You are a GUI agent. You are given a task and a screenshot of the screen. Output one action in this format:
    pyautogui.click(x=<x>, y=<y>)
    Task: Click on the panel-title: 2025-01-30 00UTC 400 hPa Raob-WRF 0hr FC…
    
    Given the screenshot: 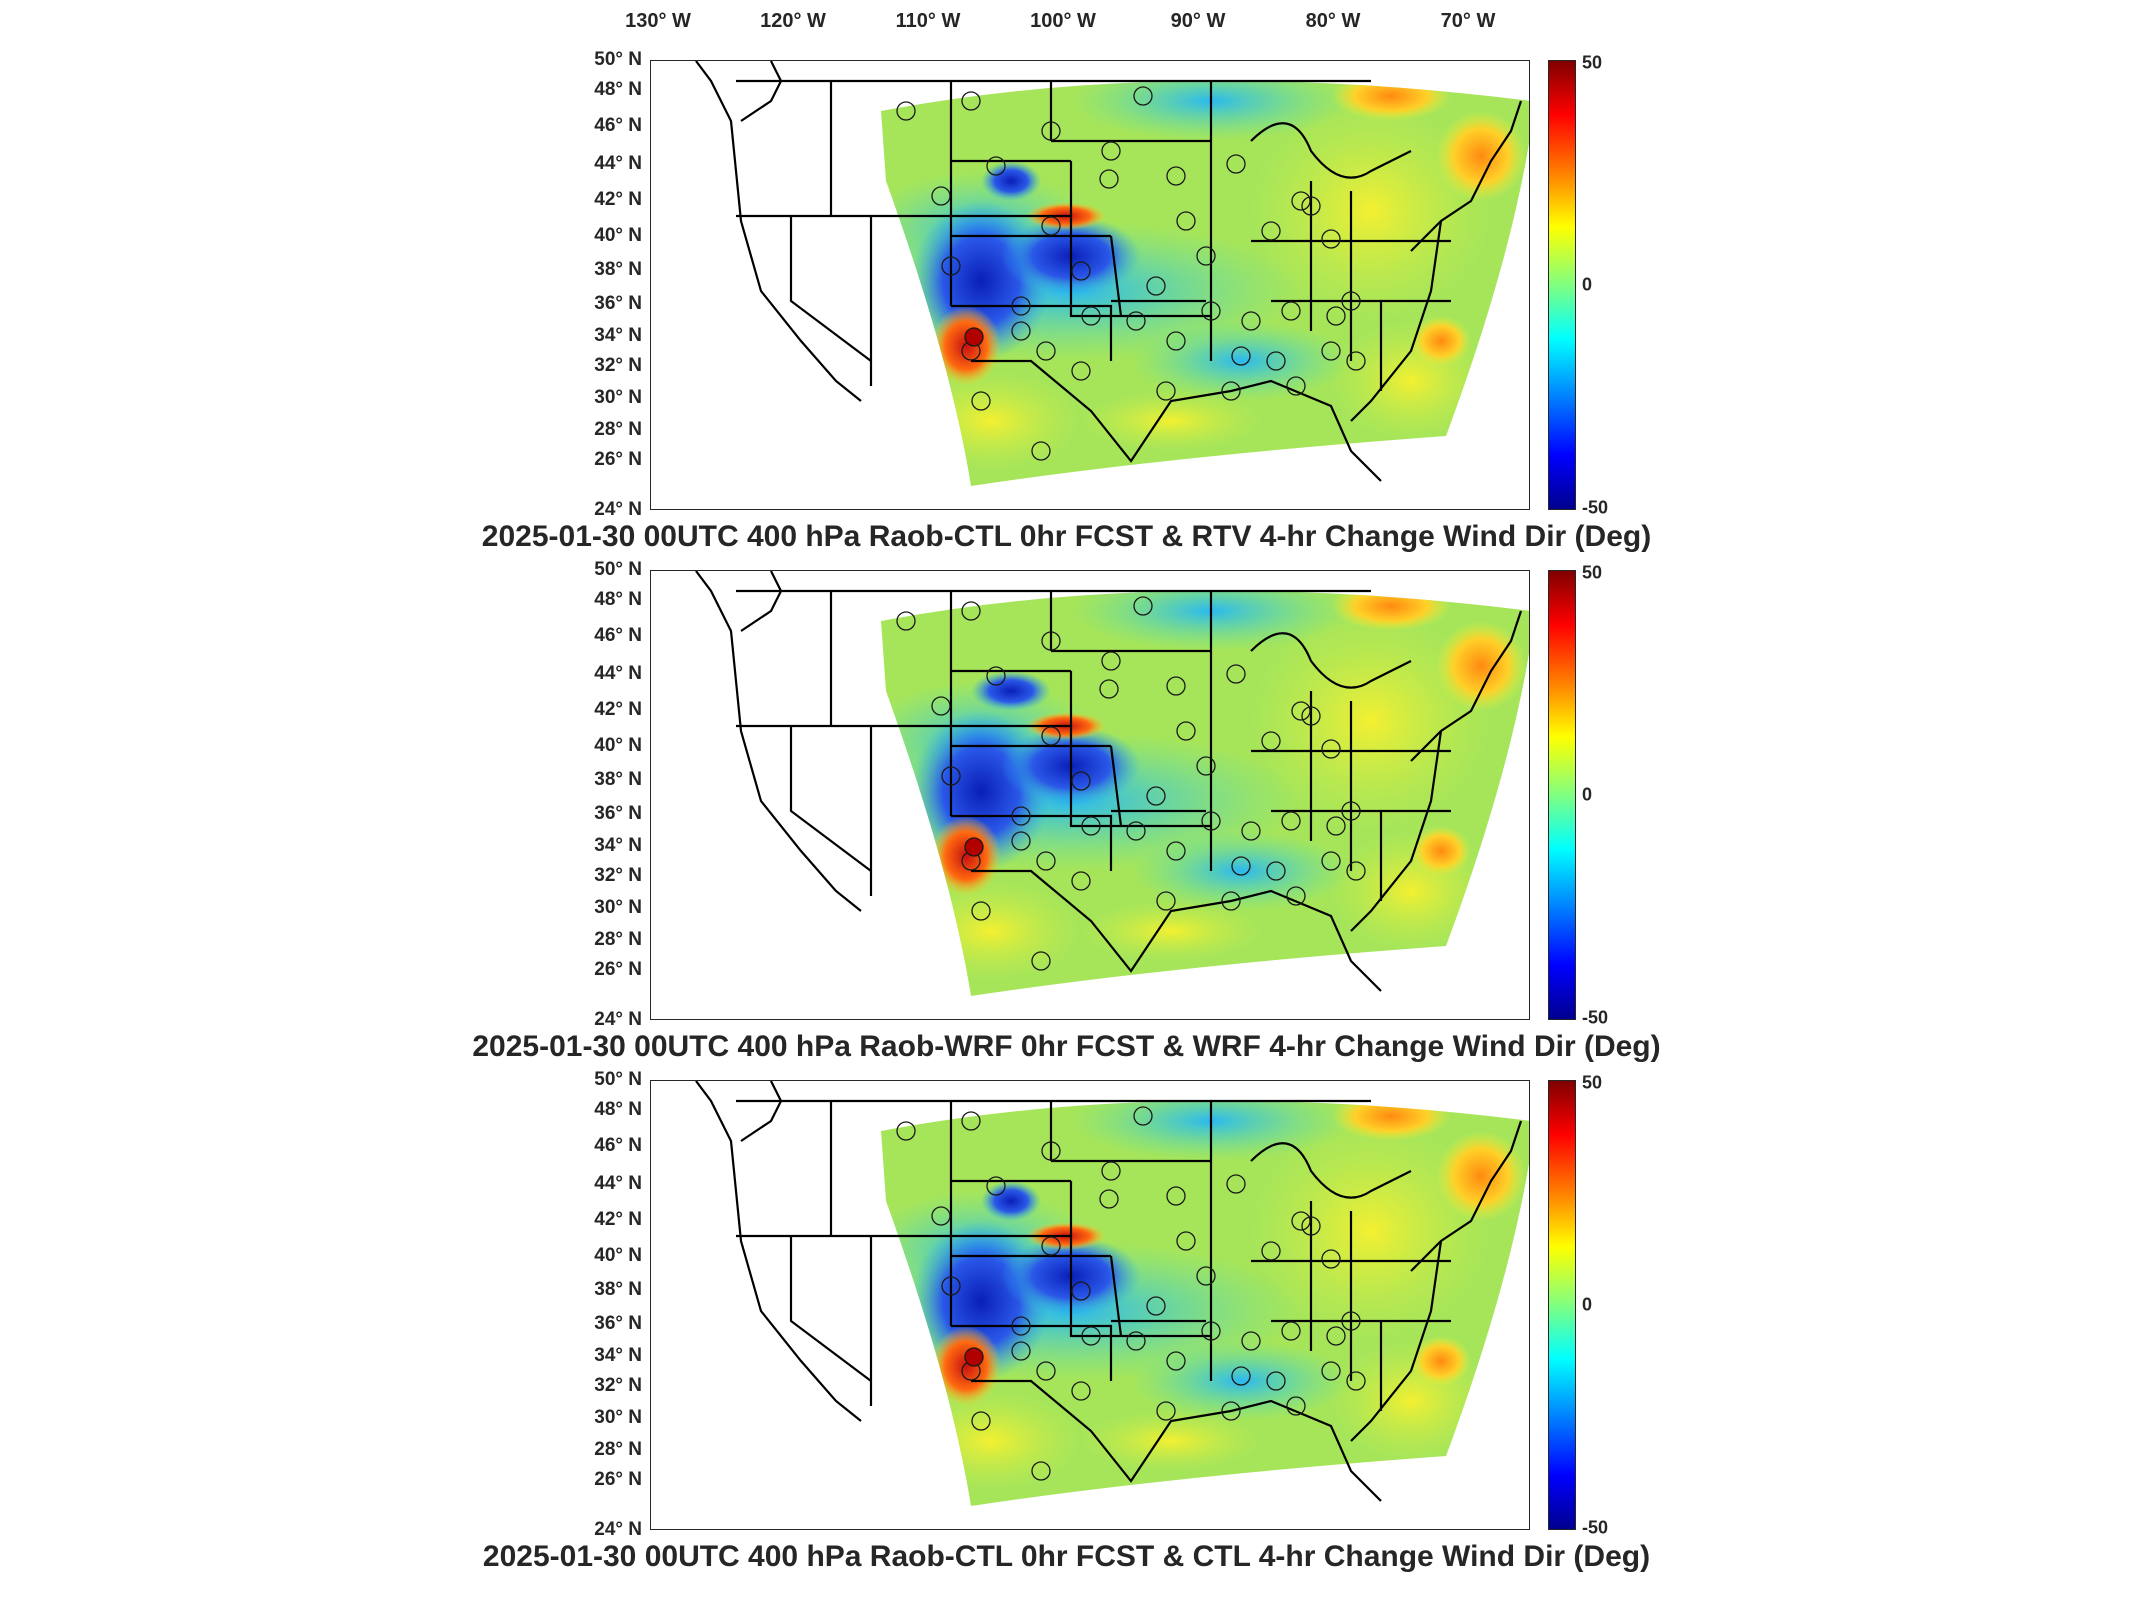 What is the action you would take?
    pyautogui.click(x=1066, y=1046)
    